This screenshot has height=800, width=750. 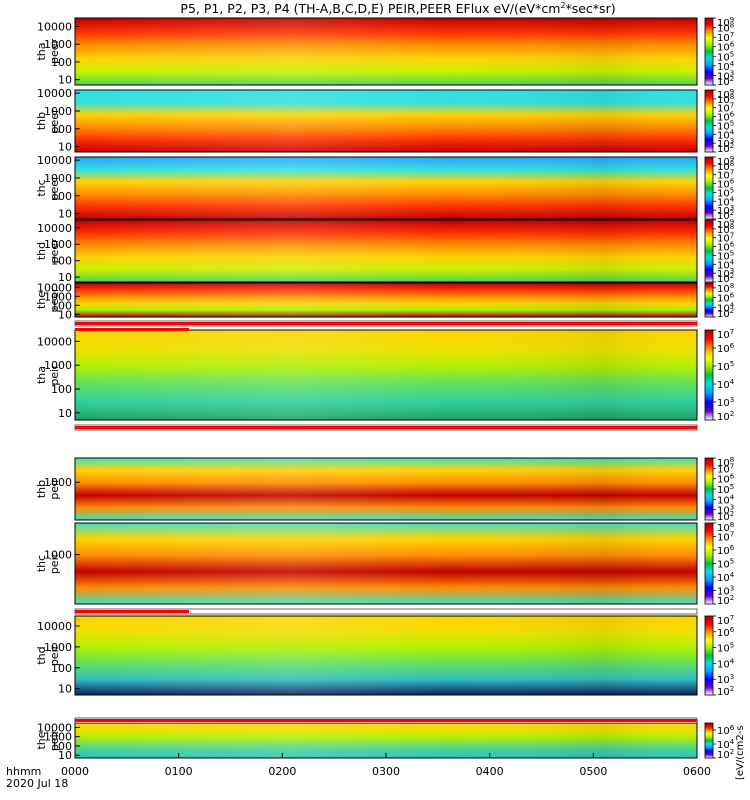 What do you see at coordinates (725, 416) in the screenshot?
I see `colorbar-tick-label: 10²` at bounding box center [725, 416].